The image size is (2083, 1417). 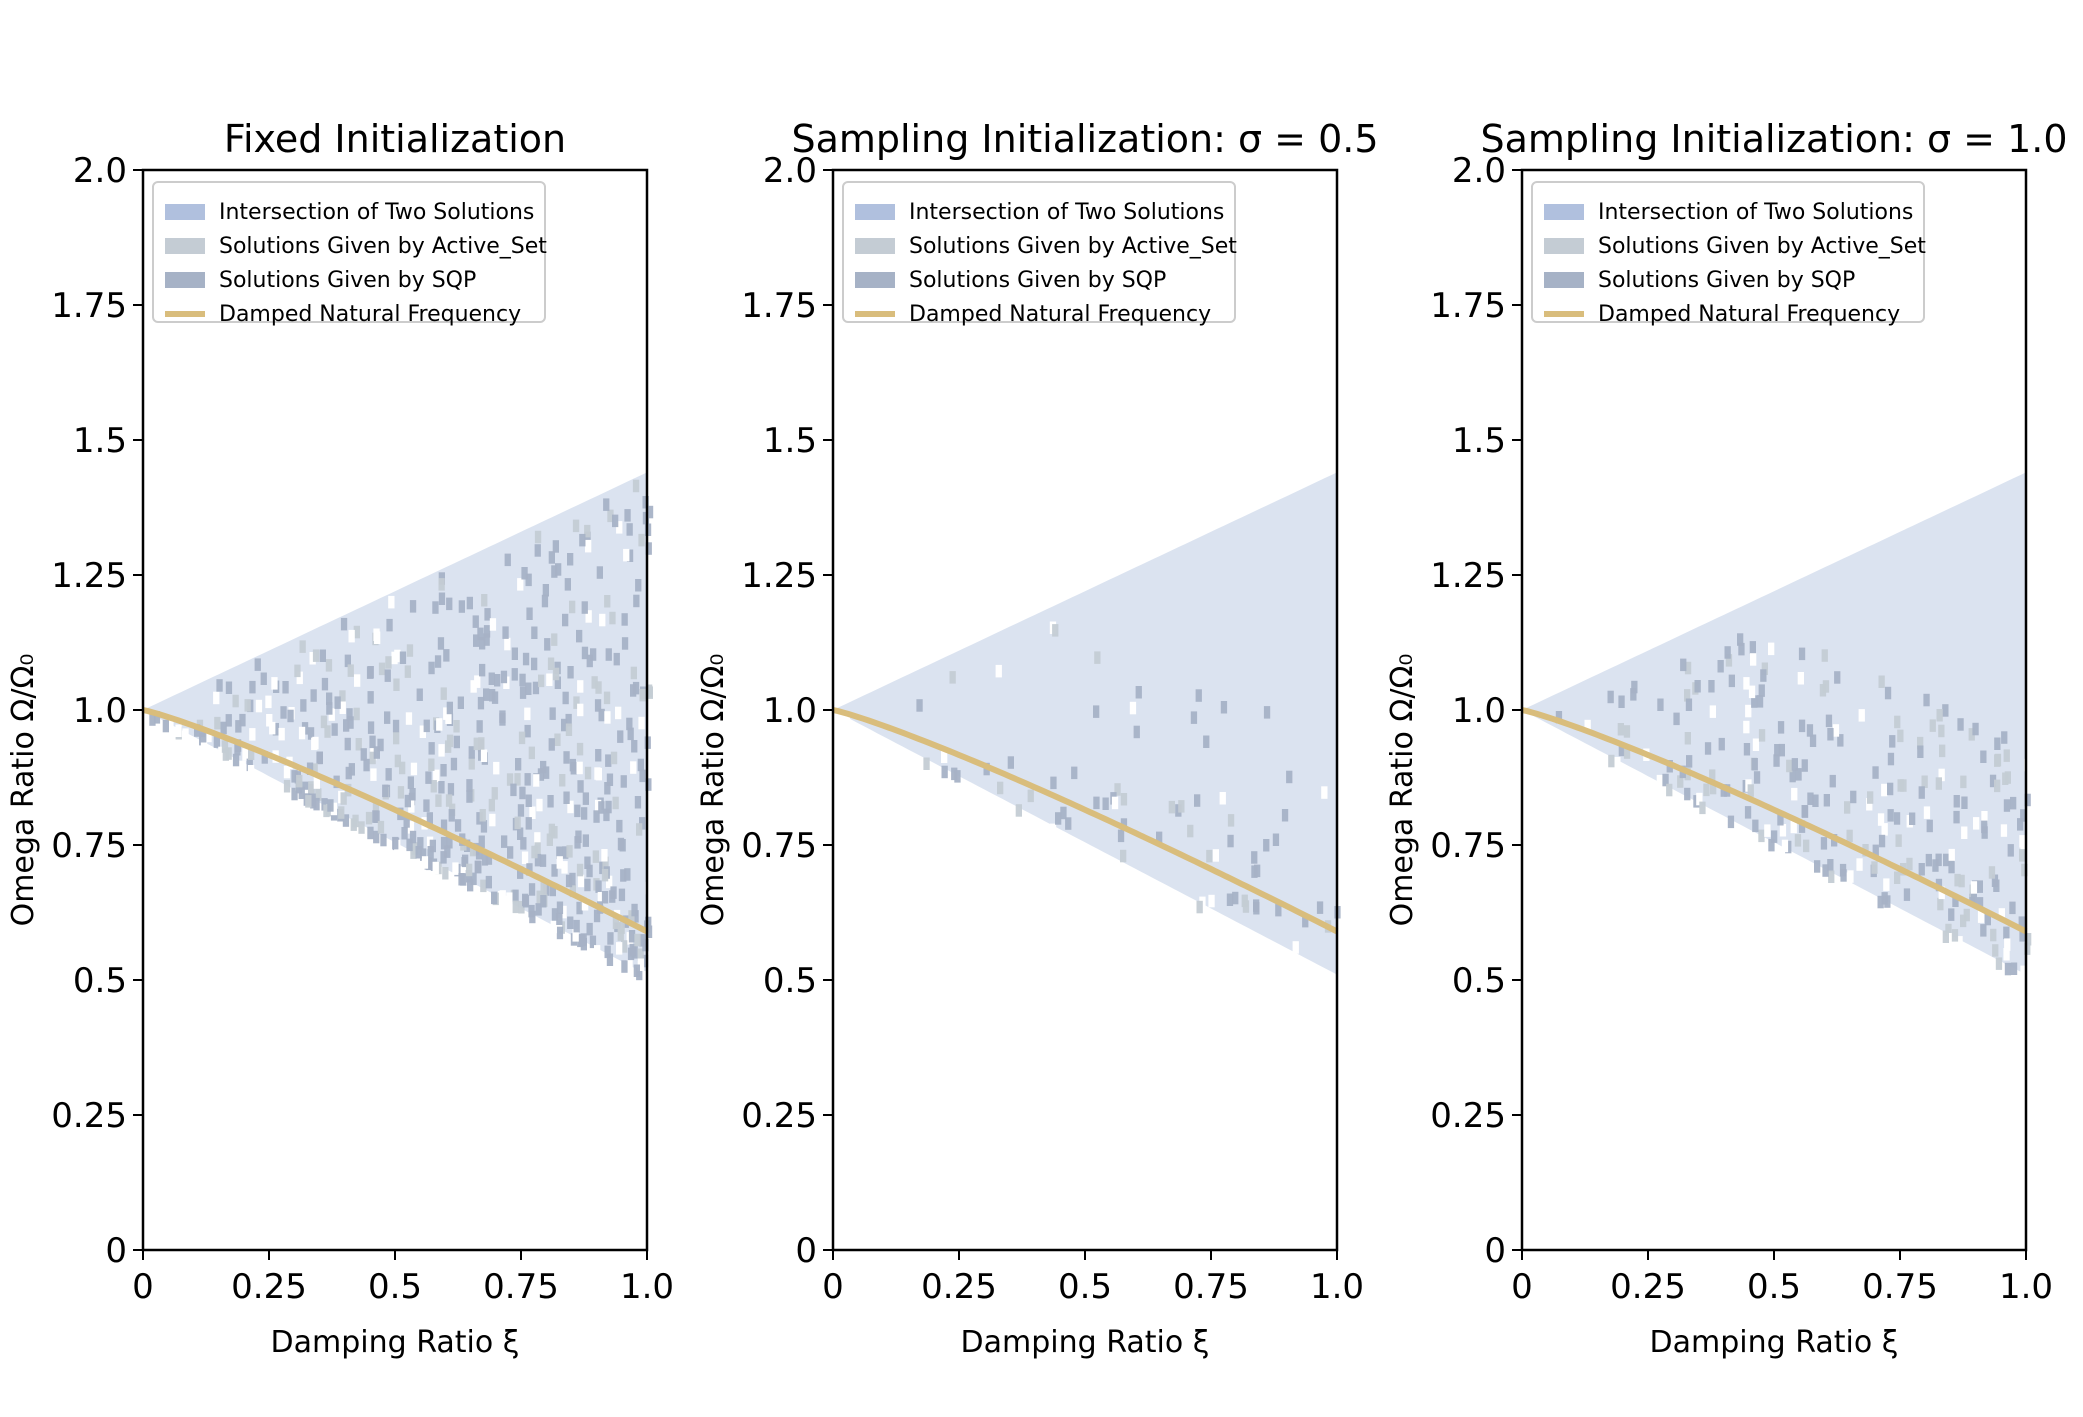 What do you see at coordinates (1774, 1342) in the screenshot?
I see `x-axis-label: Damping Ratio ξ` at bounding box center [1774, 1342].